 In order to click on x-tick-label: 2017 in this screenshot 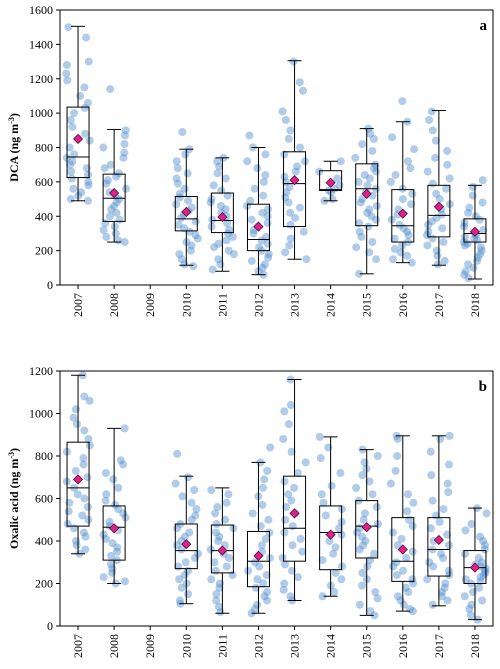, I will do `click(439, 305)`.